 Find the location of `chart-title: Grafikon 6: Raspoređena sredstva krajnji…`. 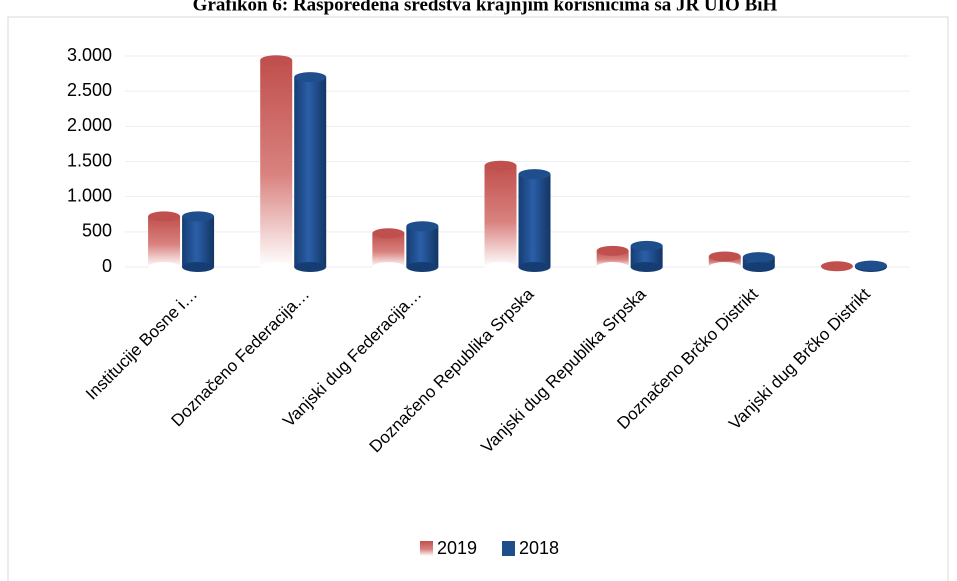

chart-title: Grafikon 6: Raspoređena sredstva krajnji… is located at coordinates (485, 7).